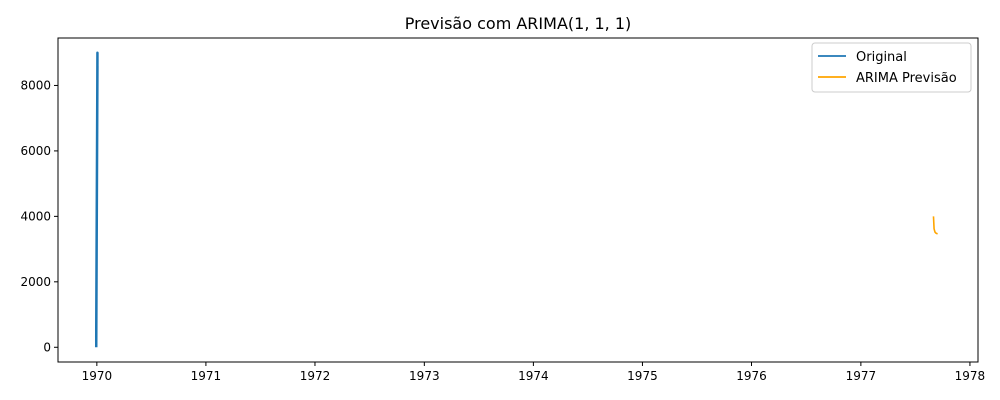 Image resolution: width=1000 pixels, height=400 pixels. I want to click on x-tick-label-1978: 1978, so click(970, 376).